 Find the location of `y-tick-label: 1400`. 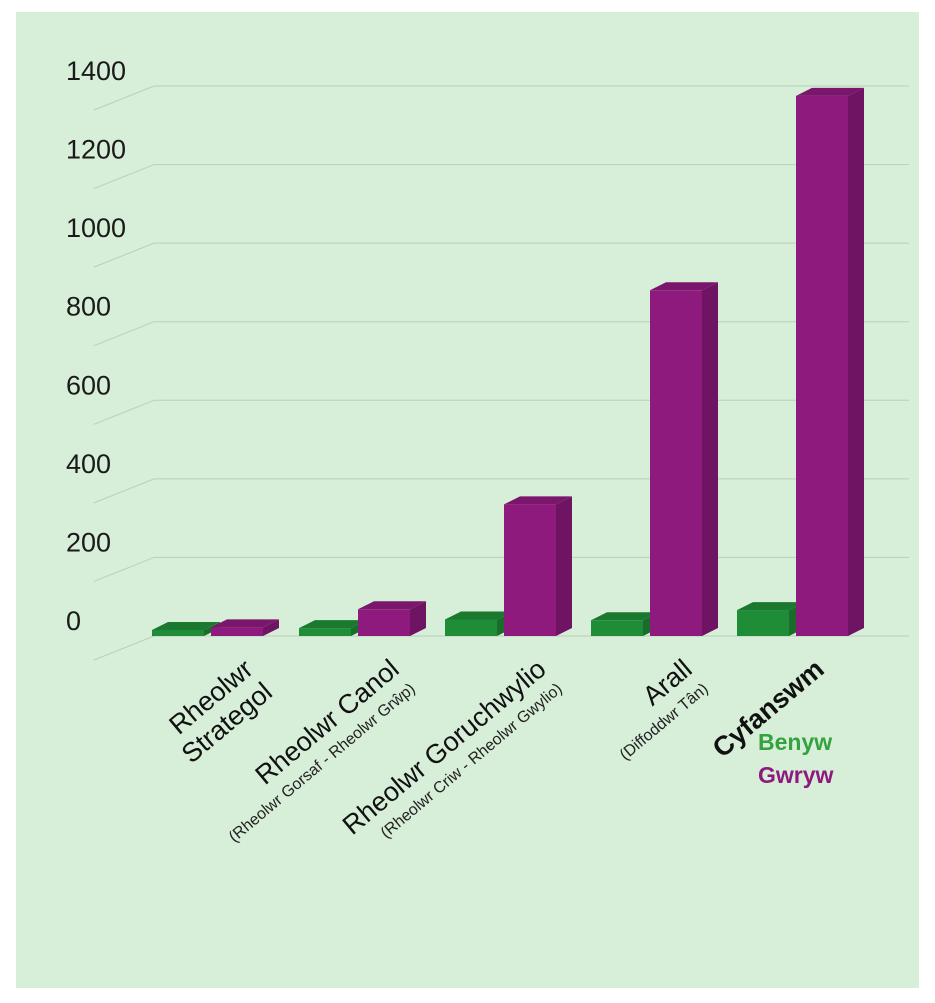

y-tick-label: 1400 is located at coordinates (96, 71).